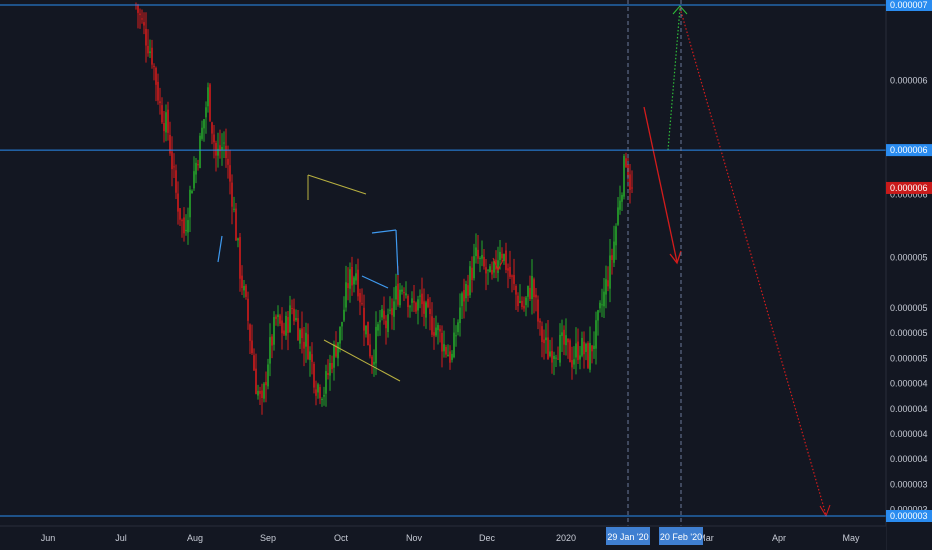 This screenshot has height=550, width=932. I want to click on time-tick-label: Jul, so click(121, 538).